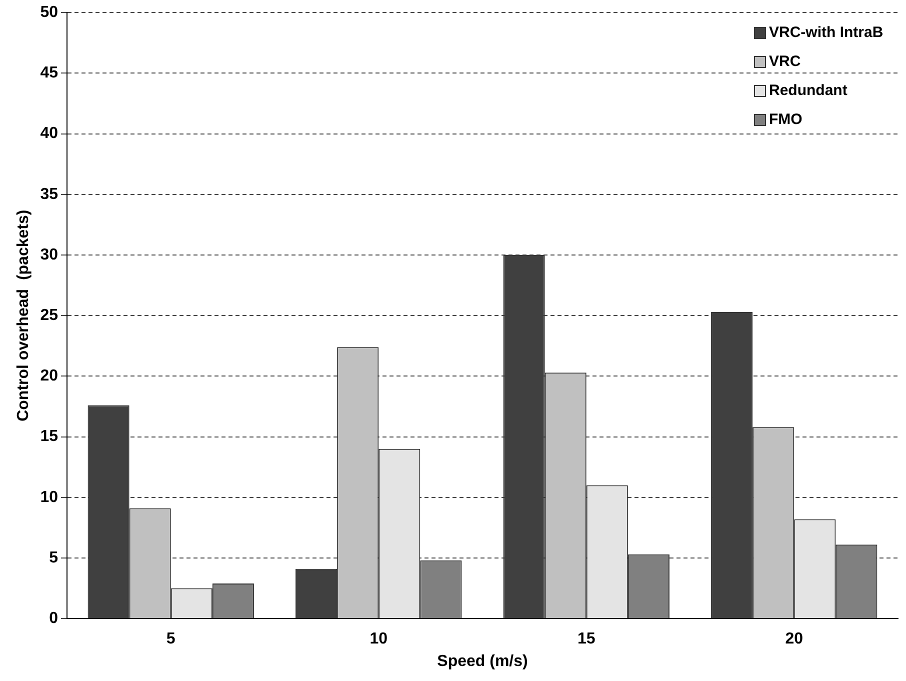 Image resolution: width=906 pixels, height=681 pixels. I want to click on y-tick-label: 15, so click(49, 437).